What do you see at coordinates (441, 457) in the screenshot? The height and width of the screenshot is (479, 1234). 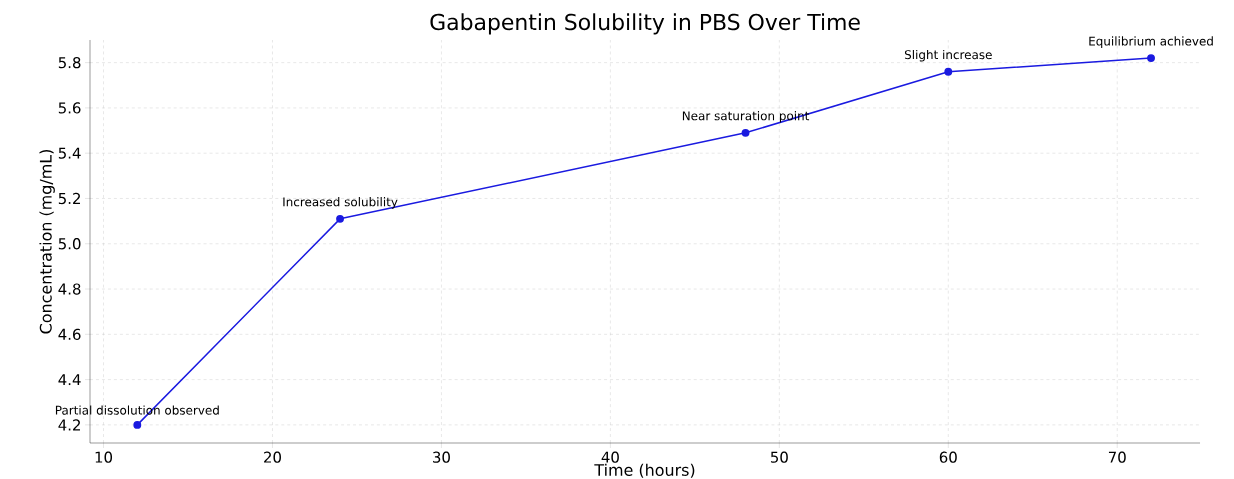 I see `x-tick-label: 30` at bounding box center [441, 457].